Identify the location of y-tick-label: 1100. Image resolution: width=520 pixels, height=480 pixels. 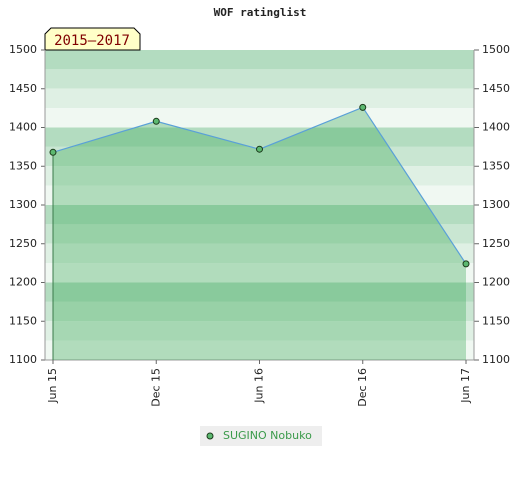
(23, 359).